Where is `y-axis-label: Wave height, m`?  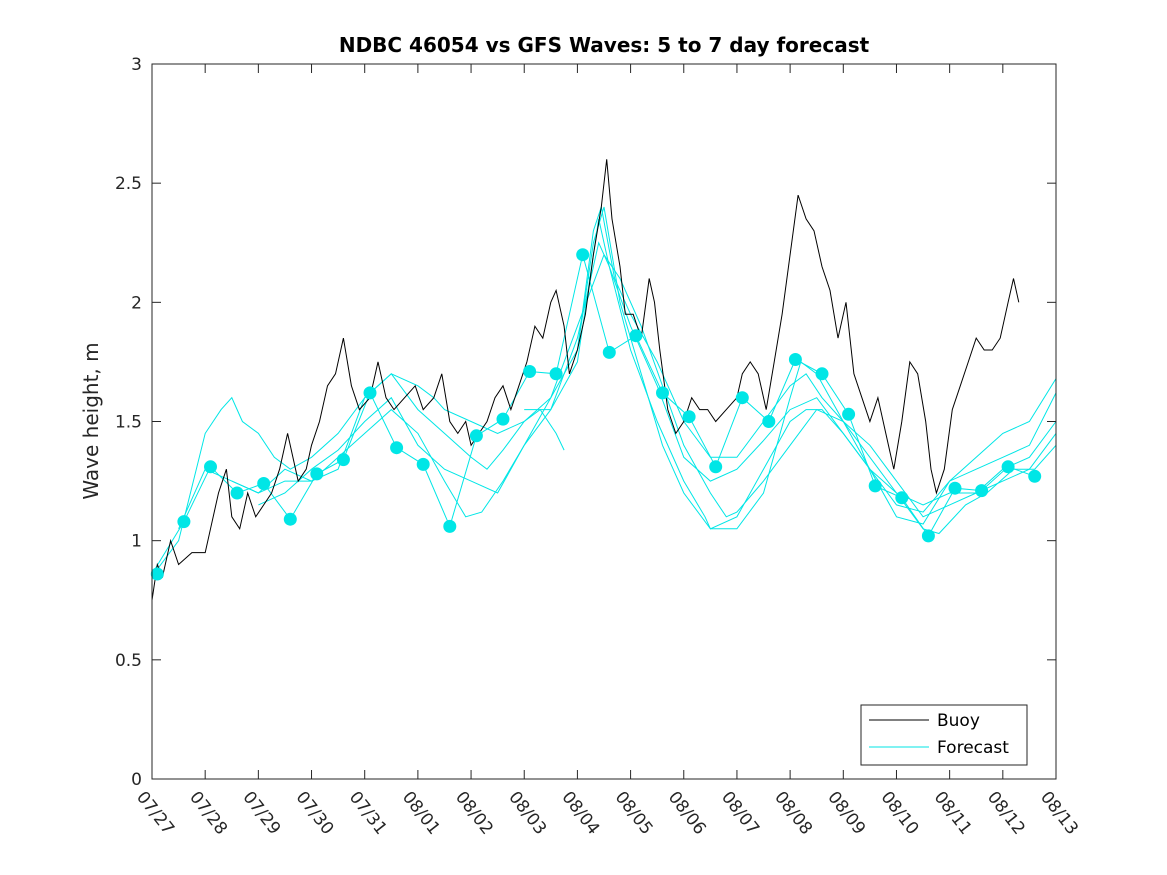
y-axis-label: Wave height, m is located at coordinates (91, 420).